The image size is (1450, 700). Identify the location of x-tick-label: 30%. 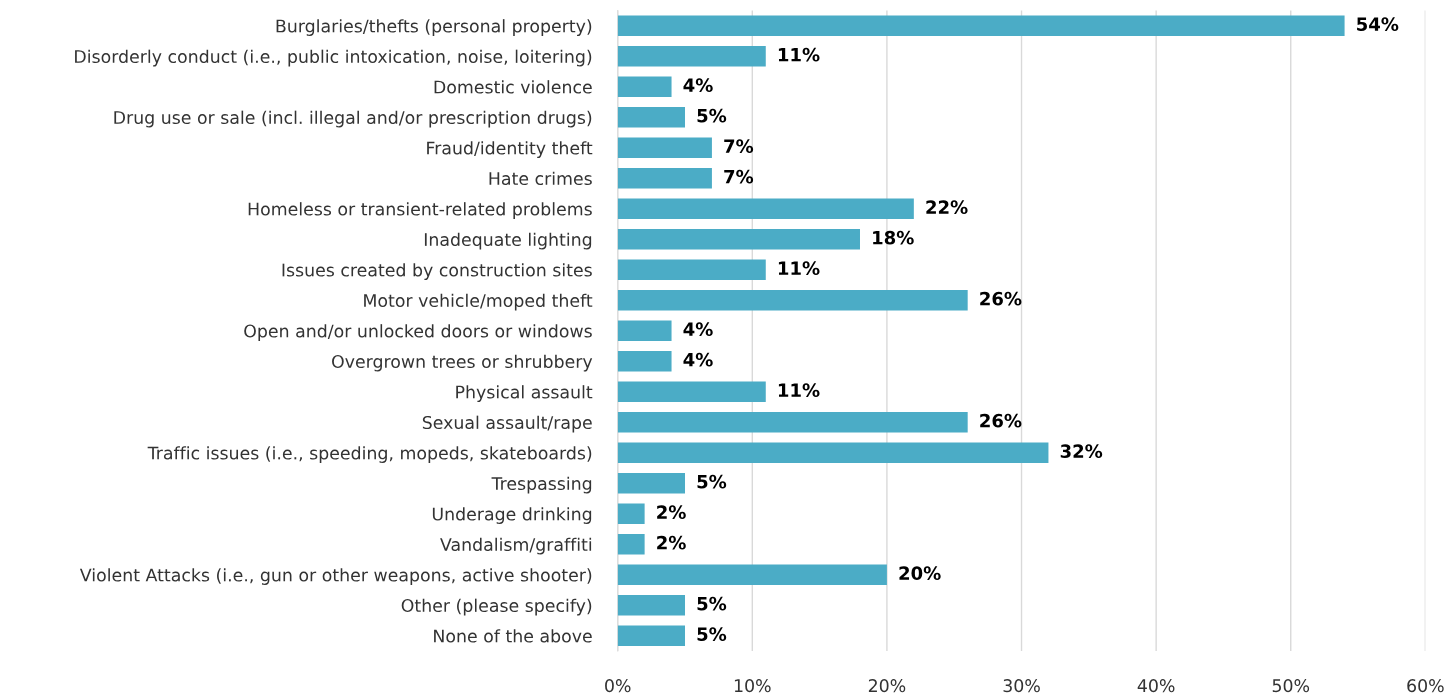
(1021, 686).